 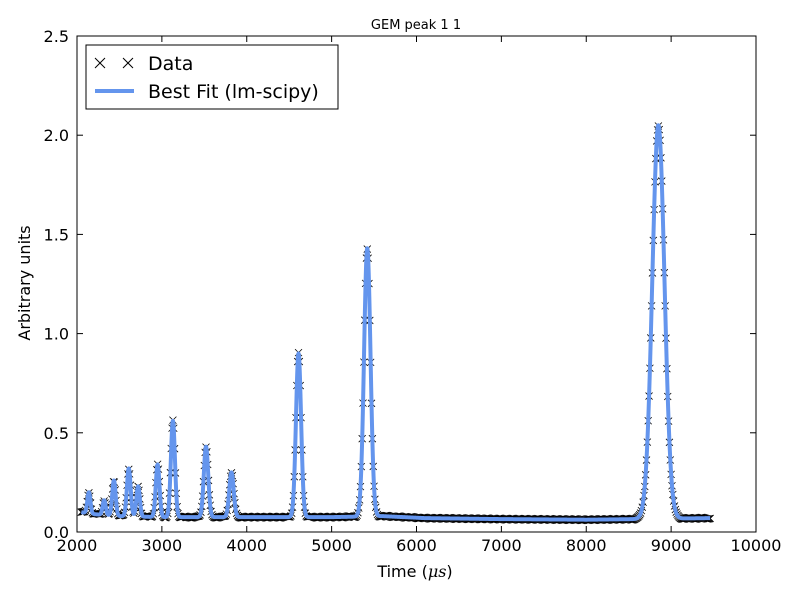 What do you see at coordinates (416, 545) in the screenshot?
I see `x-tick-label: 6000` at bounding box center [416, 545].